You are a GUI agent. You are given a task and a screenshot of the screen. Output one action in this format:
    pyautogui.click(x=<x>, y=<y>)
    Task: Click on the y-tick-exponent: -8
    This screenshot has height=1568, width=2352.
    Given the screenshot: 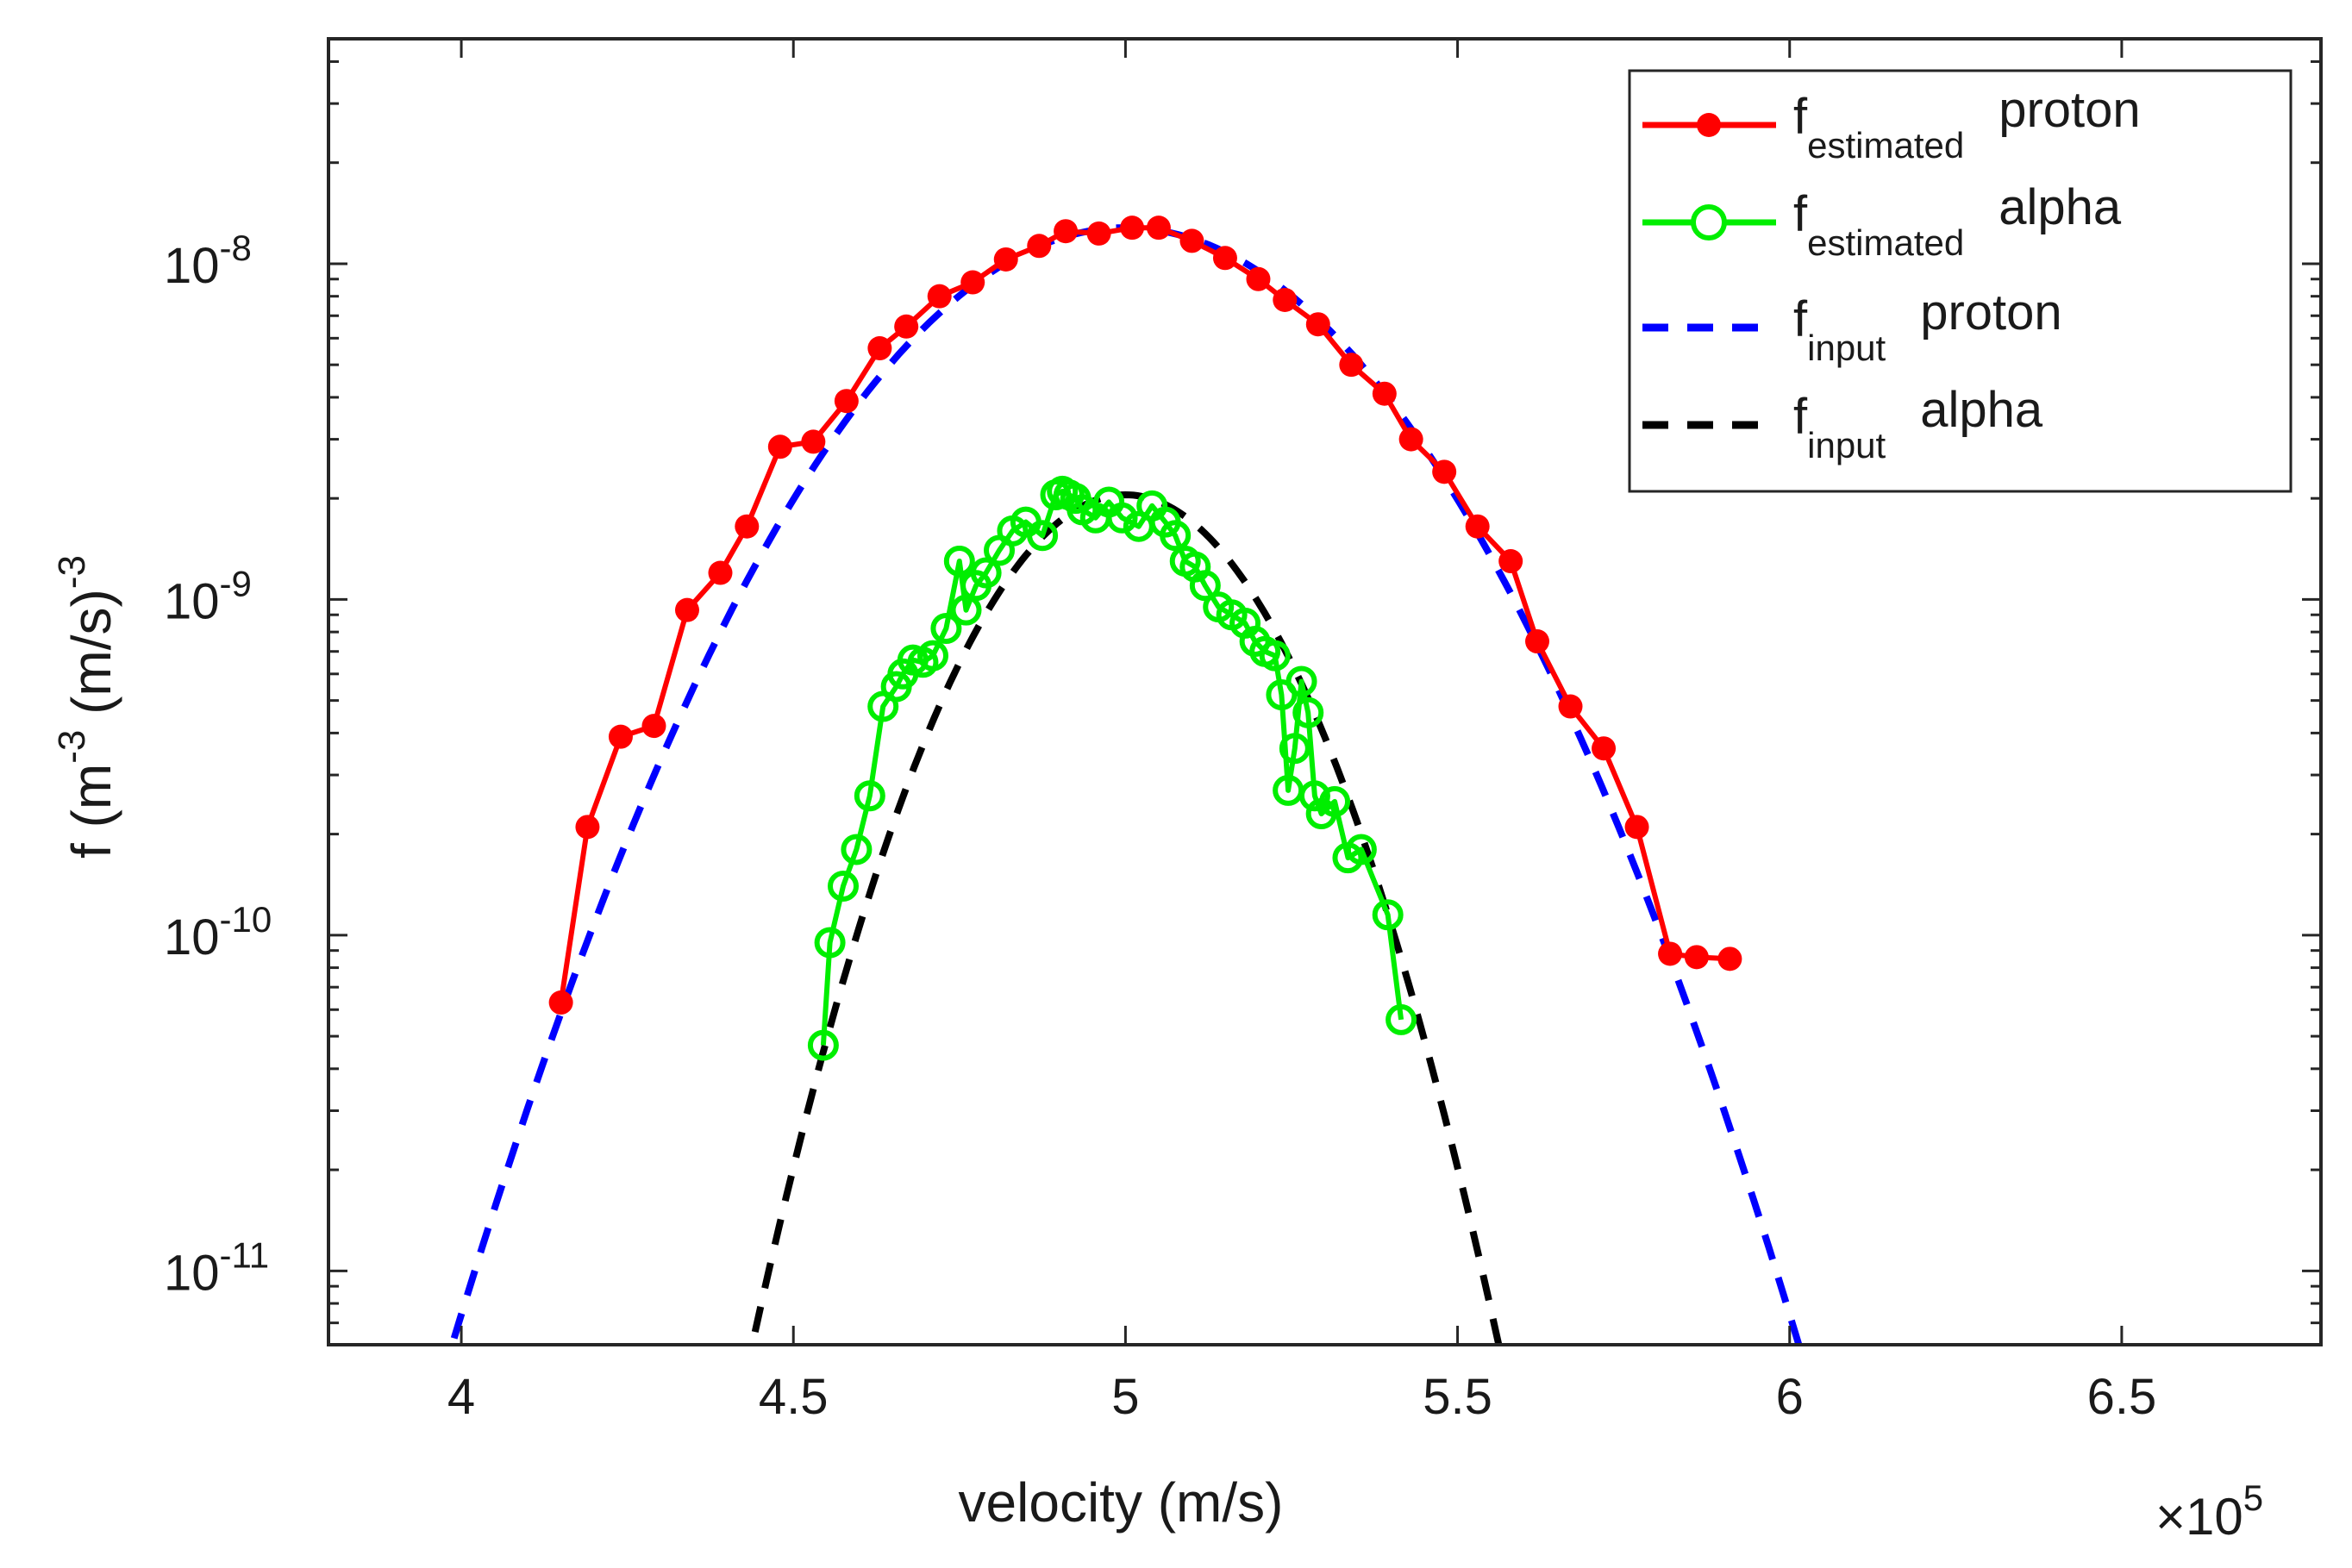 What is the action you would take?
    pyautogui.click(x=236, y=248)
    